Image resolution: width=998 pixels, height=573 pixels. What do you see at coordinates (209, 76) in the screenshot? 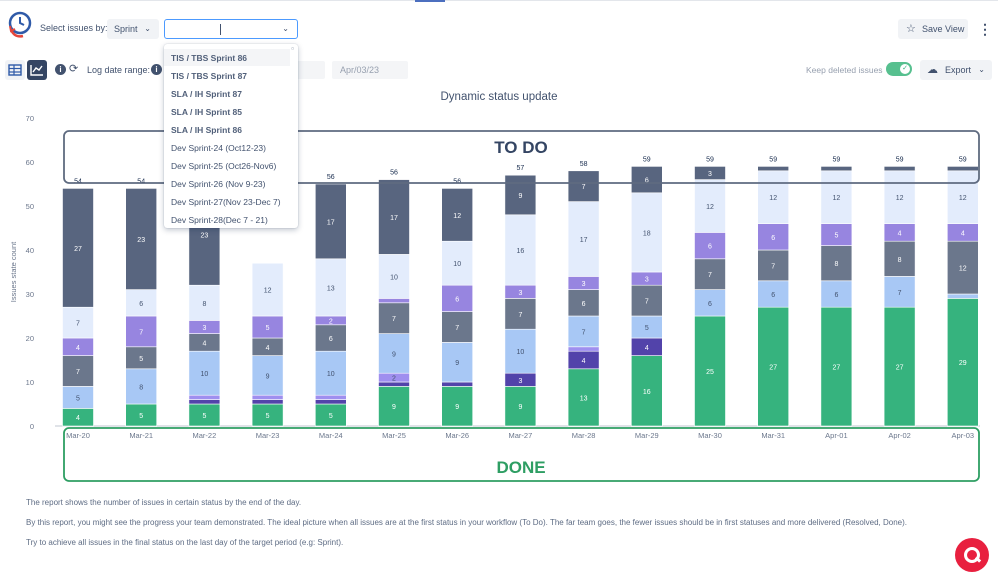
I see `dropdown-item: TIS / TBS Sprint 87` at bounding box center [209, 76].